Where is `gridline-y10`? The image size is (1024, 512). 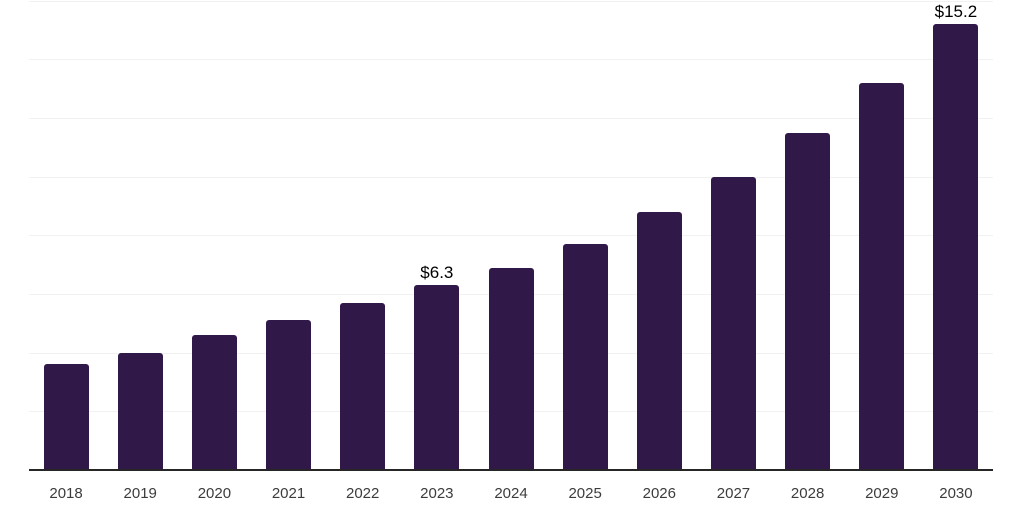 gridline-y10 is located at coordinates (511, 177).